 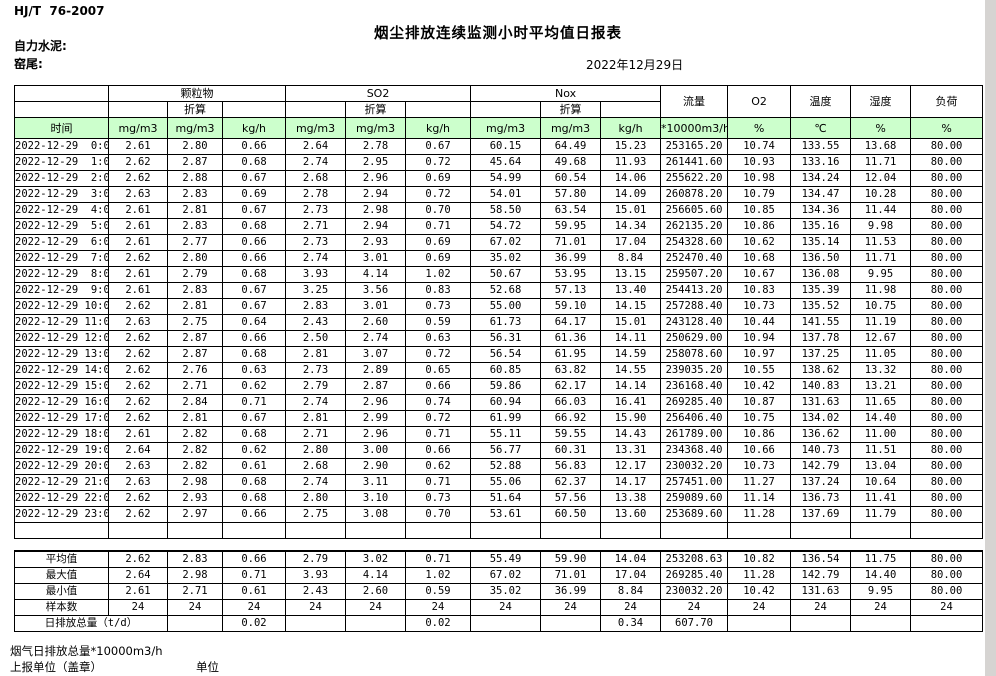 What do you see at coordinates (759, 226) in the screenshot?
I see `value-cell: 10.86` at bounding box center [759, 226].